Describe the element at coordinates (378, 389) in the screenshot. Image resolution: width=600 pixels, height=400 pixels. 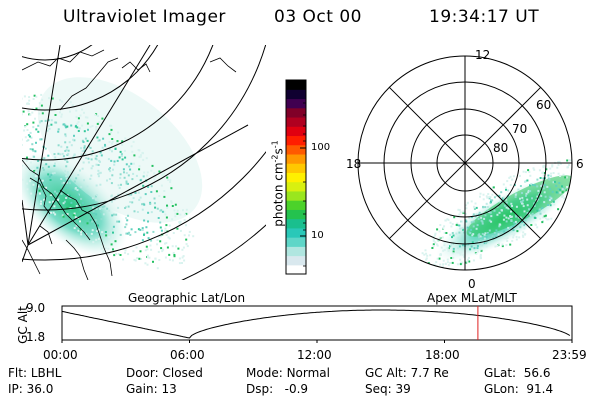
I see `seq-label: Seq:` at that location.